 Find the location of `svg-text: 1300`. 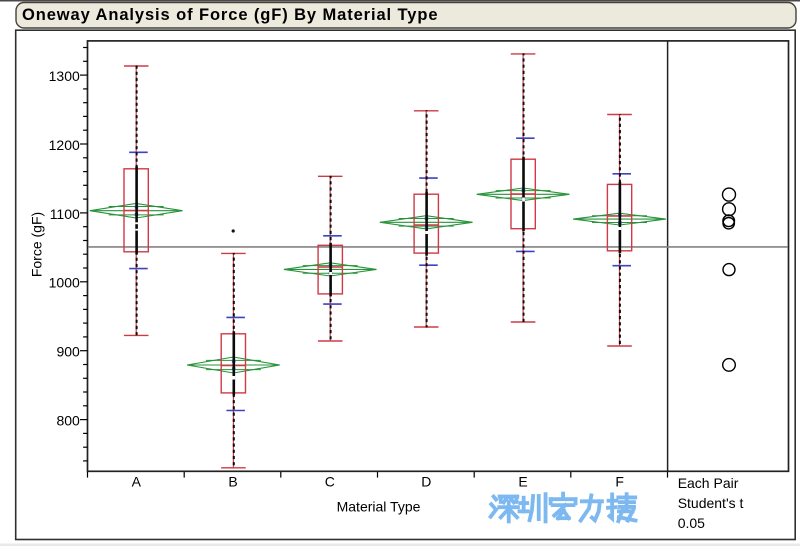

svg-text: 1300 is located at coordinates (64, 76).